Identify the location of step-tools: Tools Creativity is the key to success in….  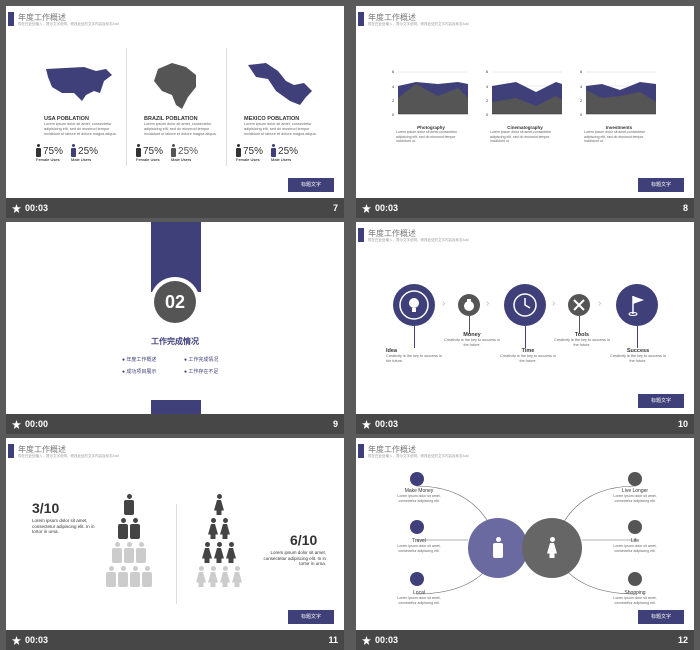
(582, 340).